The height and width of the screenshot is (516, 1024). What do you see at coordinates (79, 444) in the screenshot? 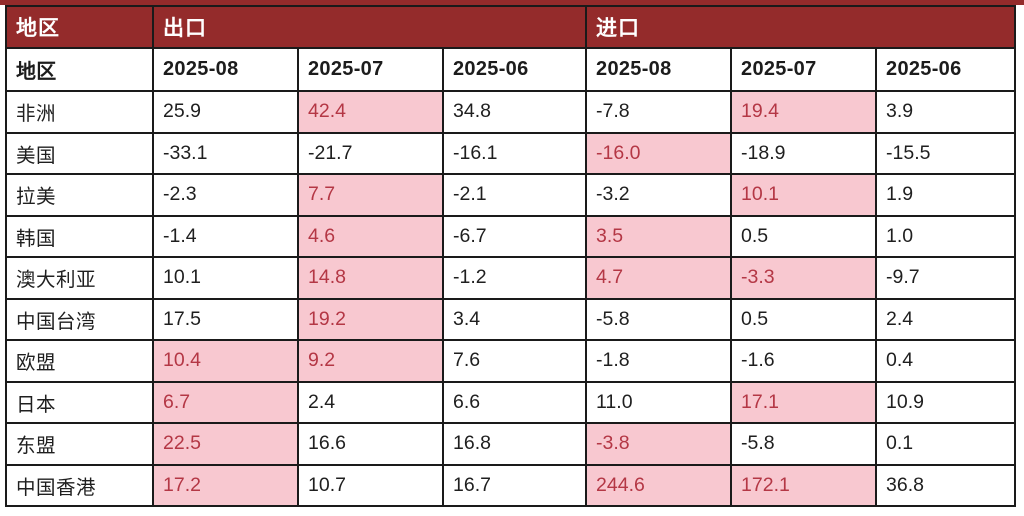
I see `region-cell: 东盟` at bounding box center [79, 444].